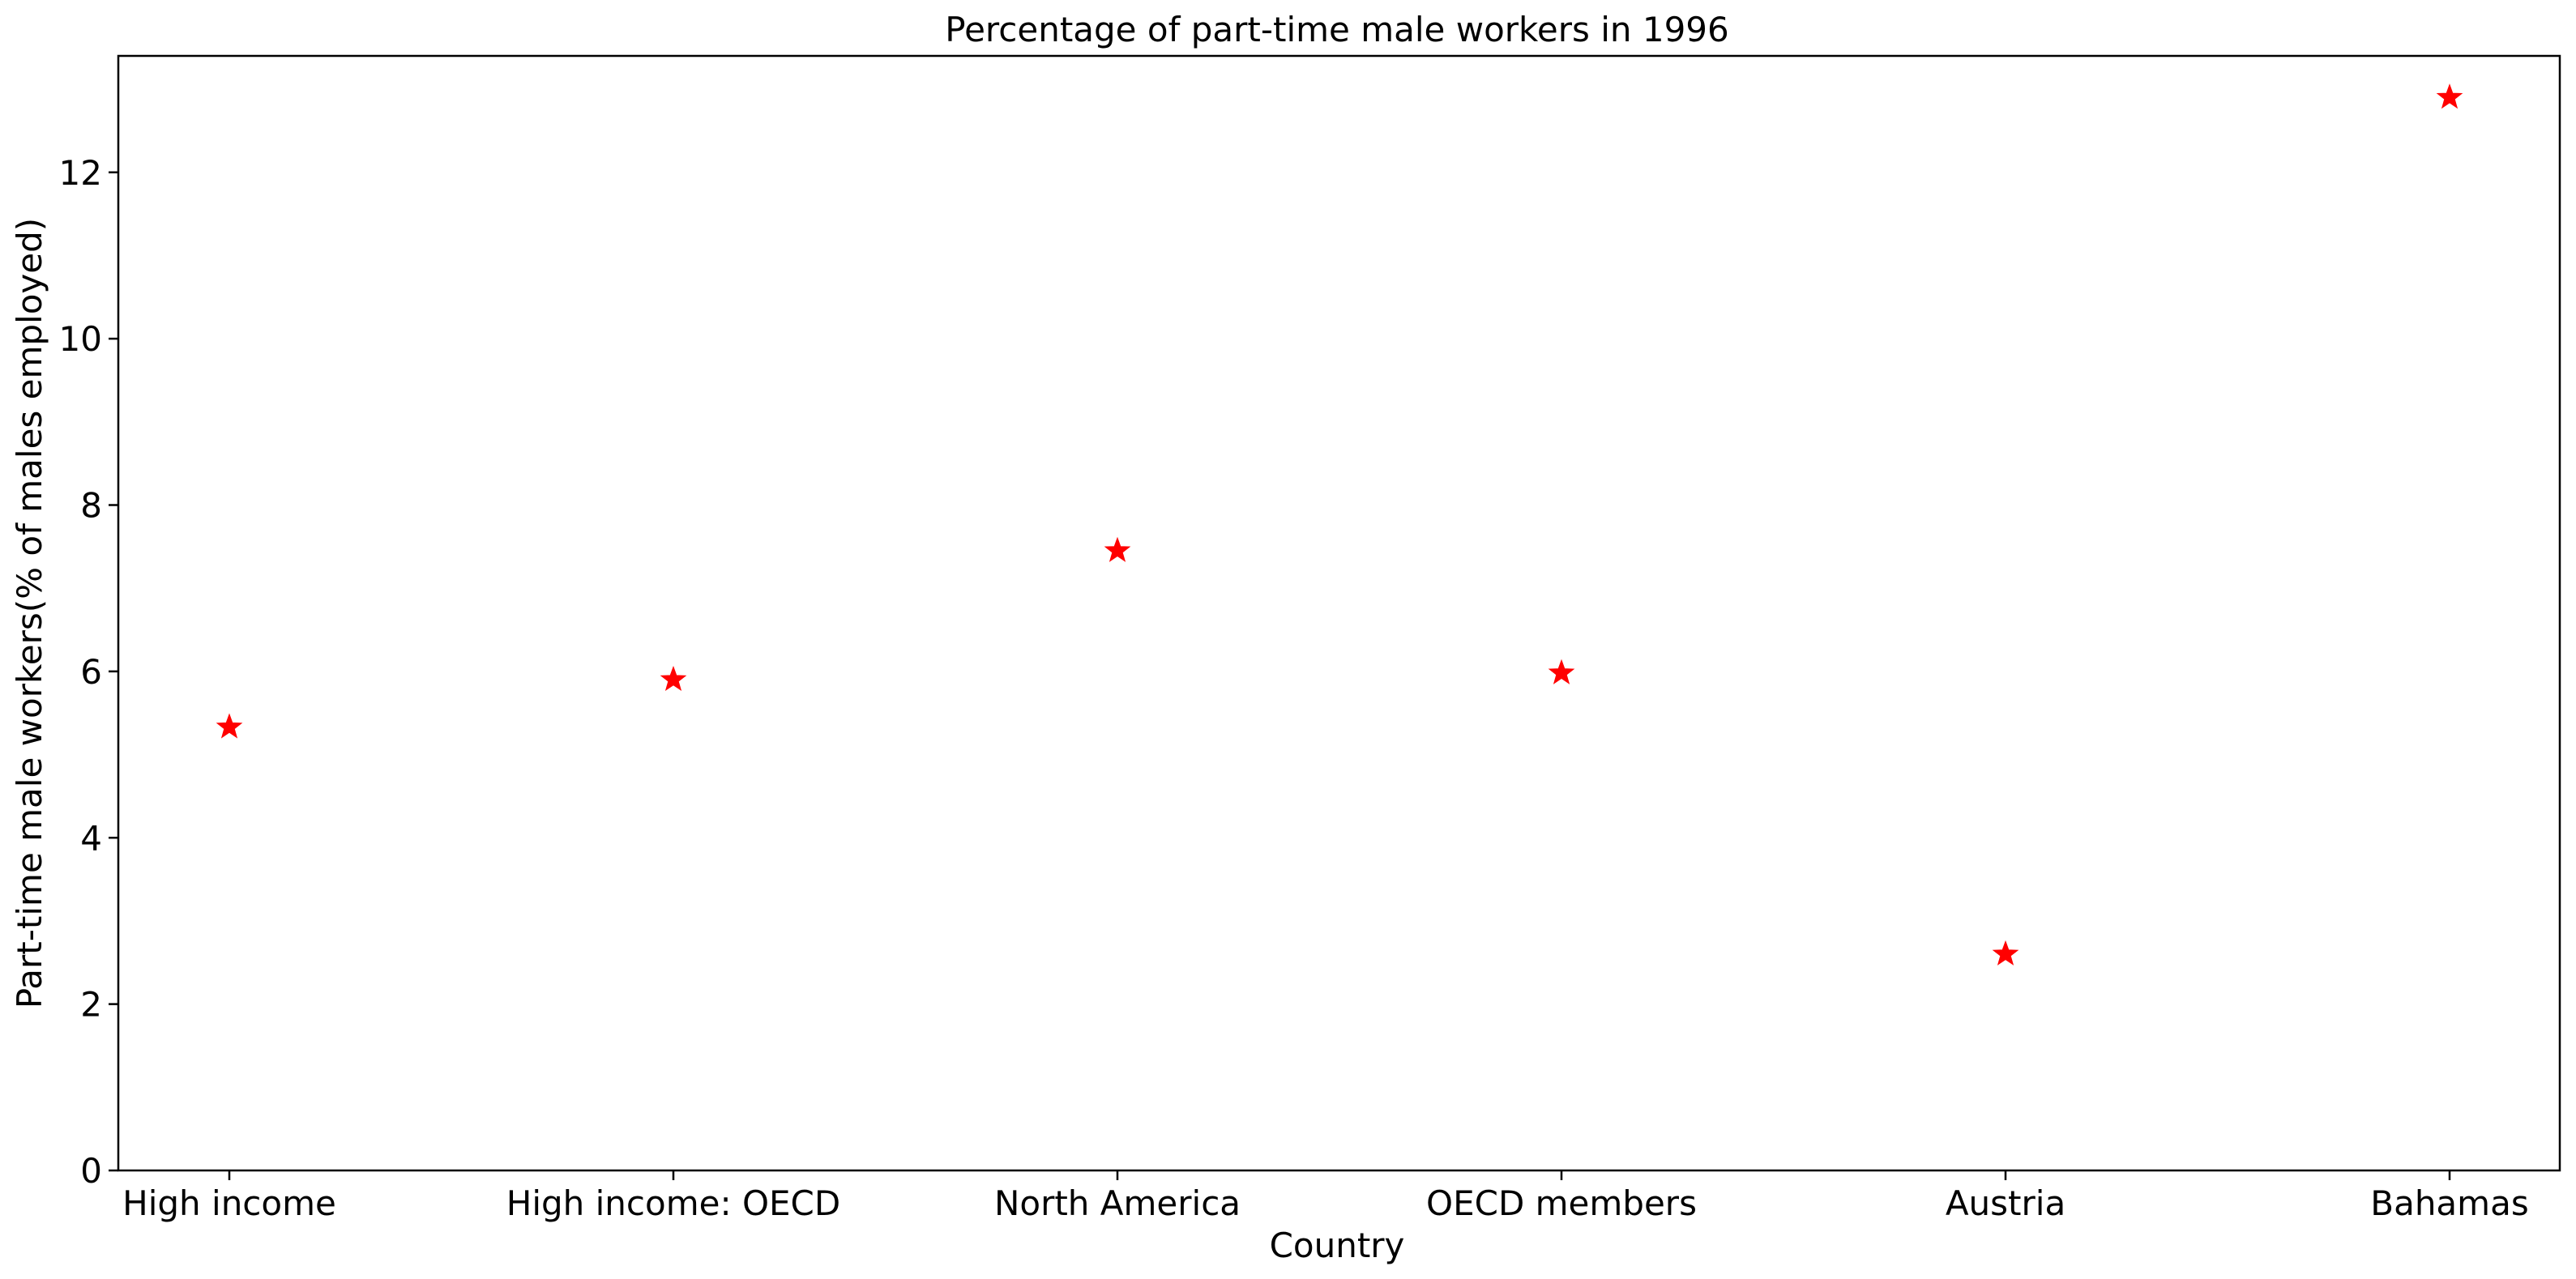 This screenshot has width=2576, height=1279. Describe the element at coordinates (1337, 1245) in the screenshot. I see `x-axis-label: Country` at that location.